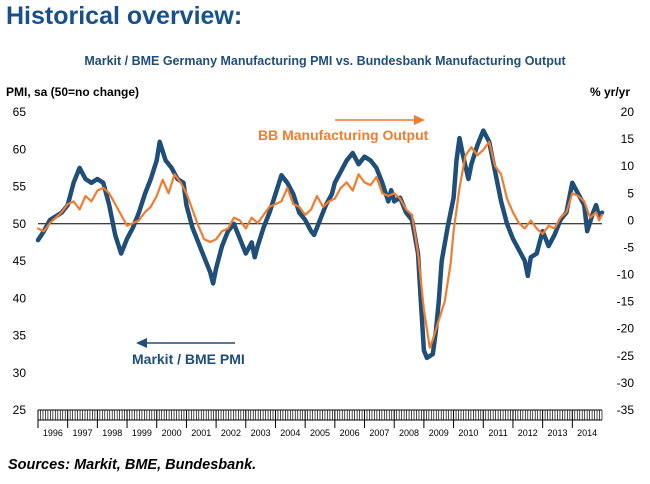 This screenshot has height=484, width=650. Describe the element at coordinates (626, 275) in the screenshot. I see `right-tick-label: -10` at that location.